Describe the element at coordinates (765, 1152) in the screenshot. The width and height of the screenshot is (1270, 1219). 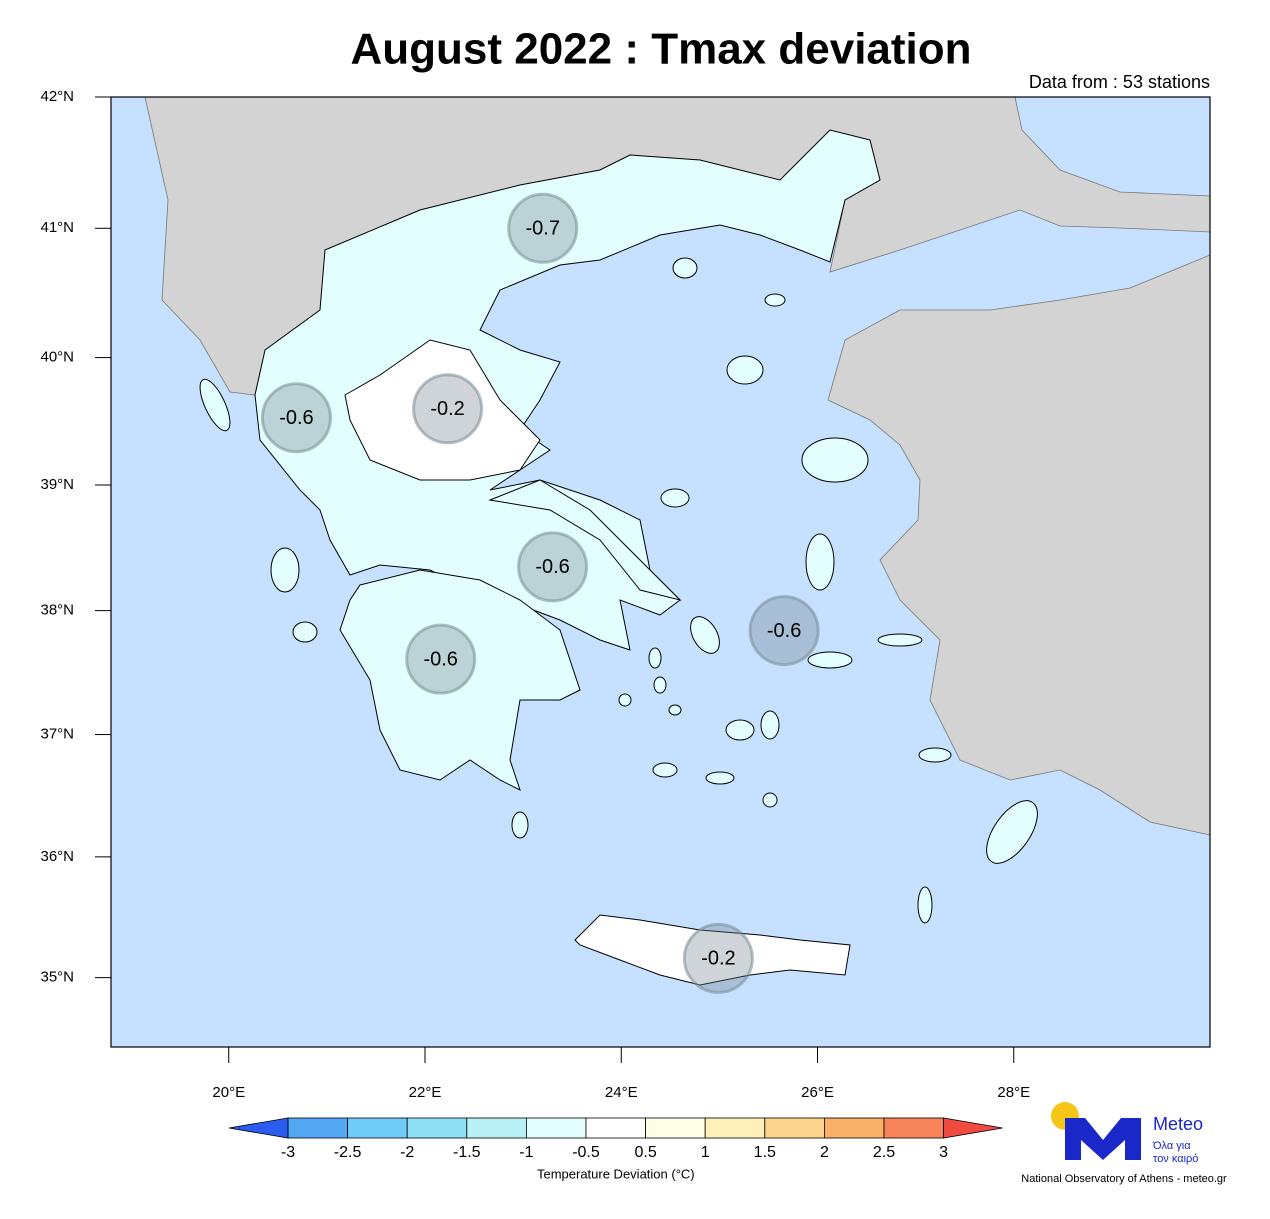
I see `colorbar-tick-label: 1.5` at that location.